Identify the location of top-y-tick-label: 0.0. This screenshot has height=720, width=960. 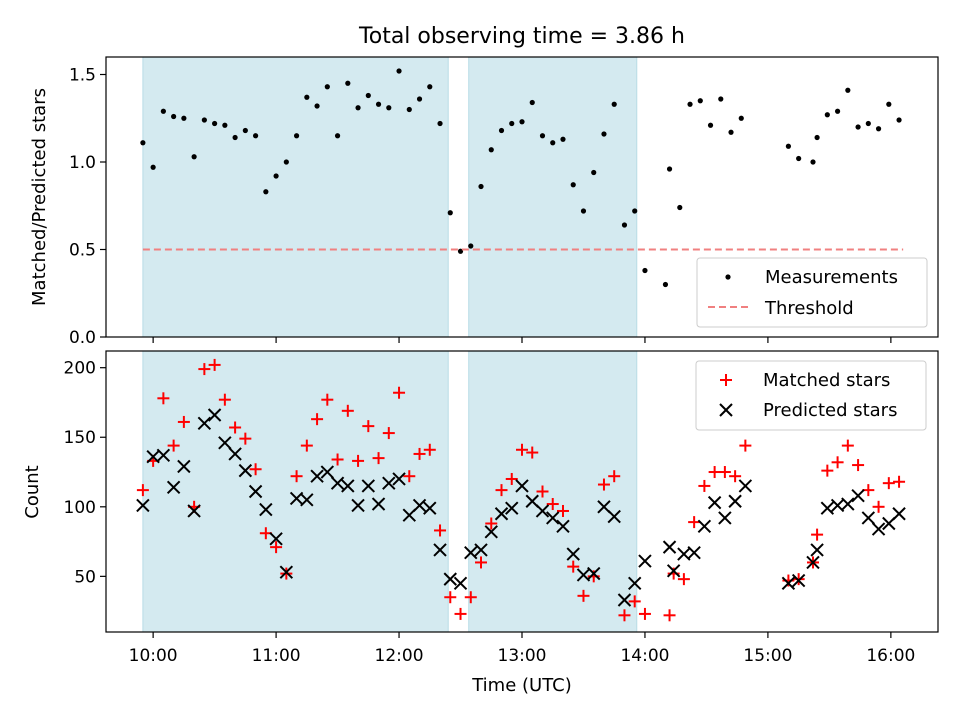
(82, 338).